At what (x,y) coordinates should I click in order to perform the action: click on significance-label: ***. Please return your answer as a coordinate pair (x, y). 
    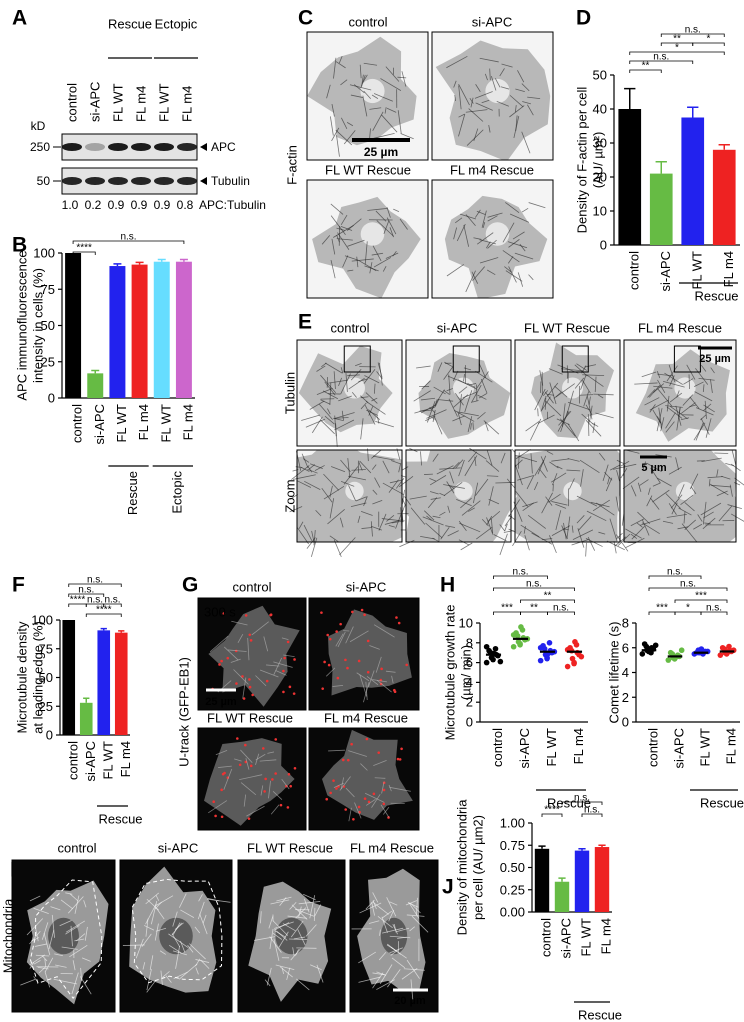
    Looking at the image, I should click on (507, 608).